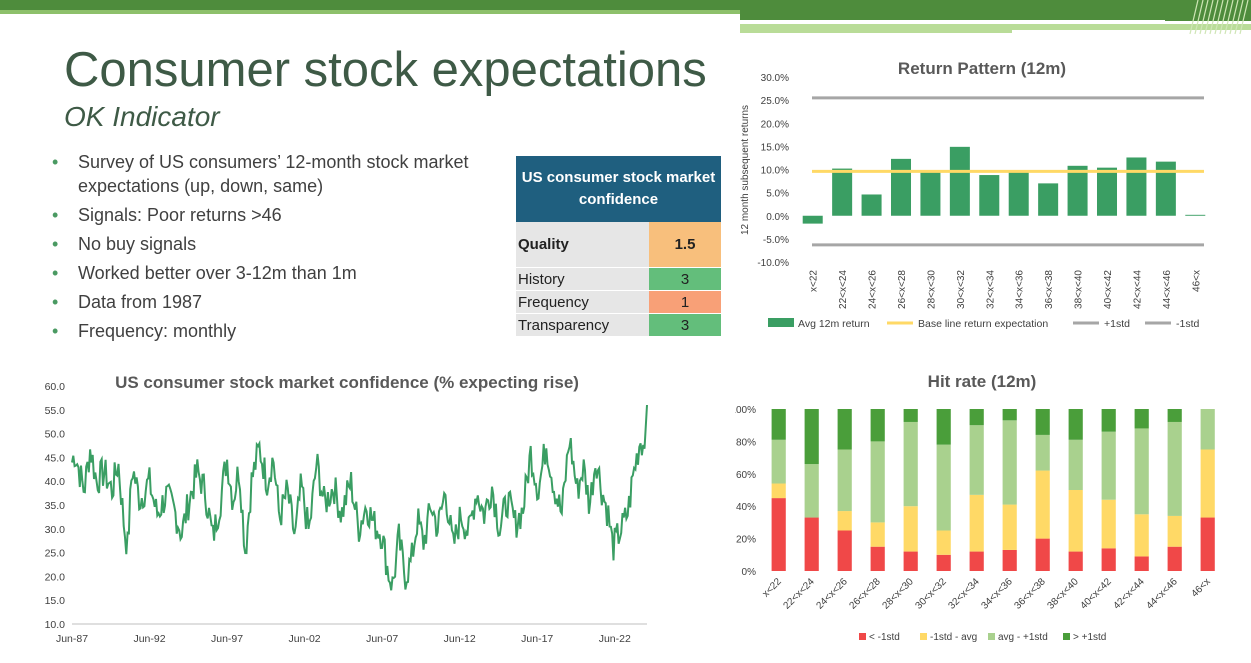 Image resolution: width=1251 pixels, height=663 pixels. I want to click on x-tick-label: Jun-92, so click(149, 639).